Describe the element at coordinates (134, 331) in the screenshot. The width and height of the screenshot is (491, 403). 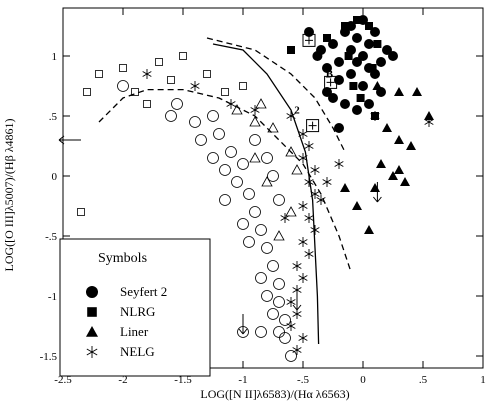
I see `legend-entry-label: Liner` at that location.